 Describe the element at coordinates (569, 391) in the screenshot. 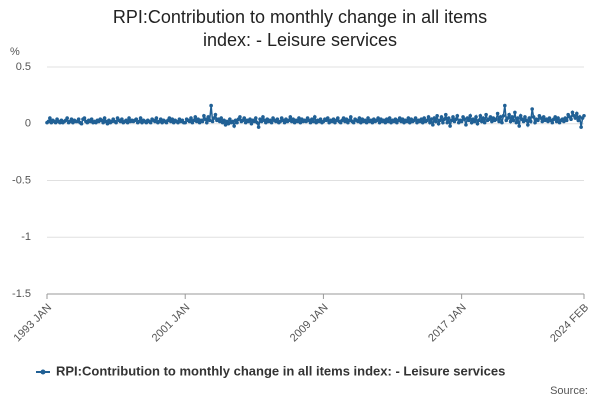

I see `source: Source:` at that location.